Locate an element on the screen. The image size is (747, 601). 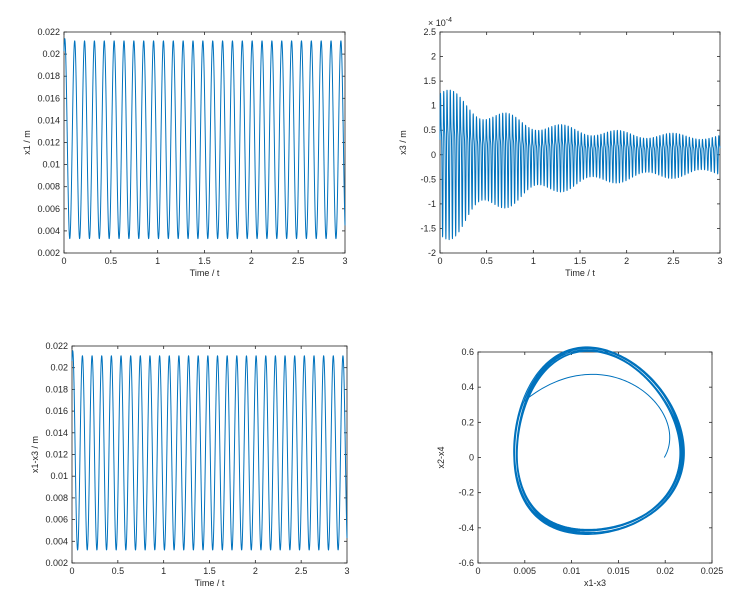
exponent-label: × 10⁻⁴ is located at coordinates (440, 22).